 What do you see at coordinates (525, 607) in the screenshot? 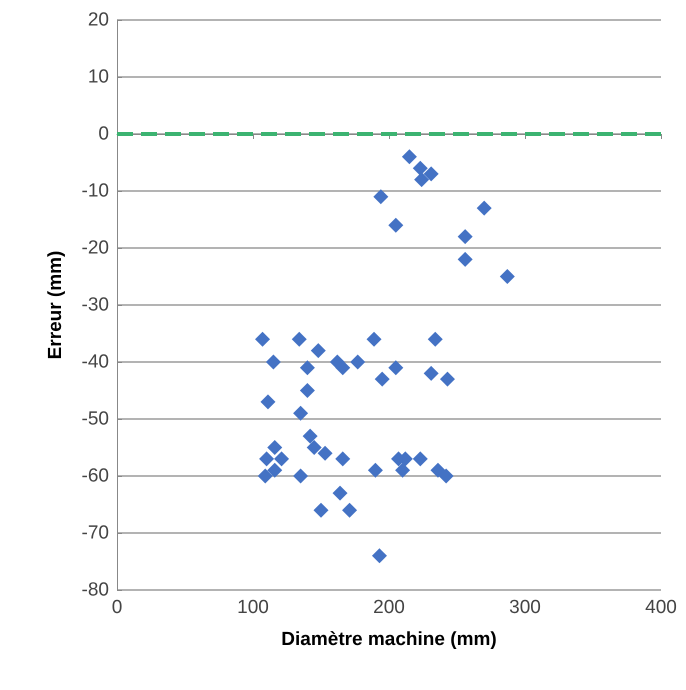
I see `x-tick-label: 300` at bounding box center [525, 607].